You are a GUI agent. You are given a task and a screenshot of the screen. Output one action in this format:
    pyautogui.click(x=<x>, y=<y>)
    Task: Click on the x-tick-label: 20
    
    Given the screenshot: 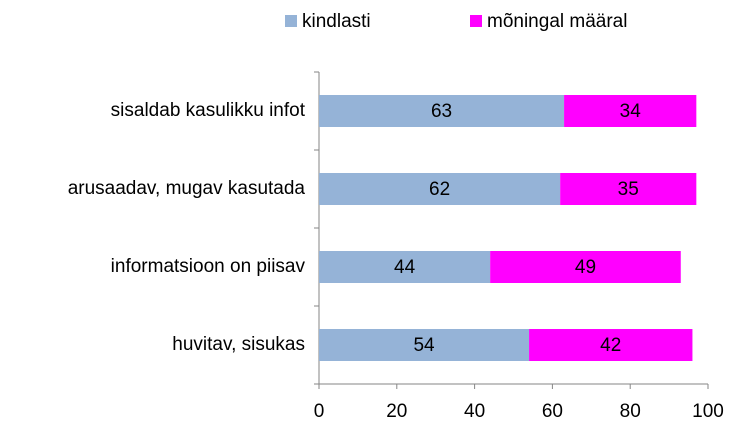 What is the action you would take?
    pyautogui.click(x=396, y=411)
    